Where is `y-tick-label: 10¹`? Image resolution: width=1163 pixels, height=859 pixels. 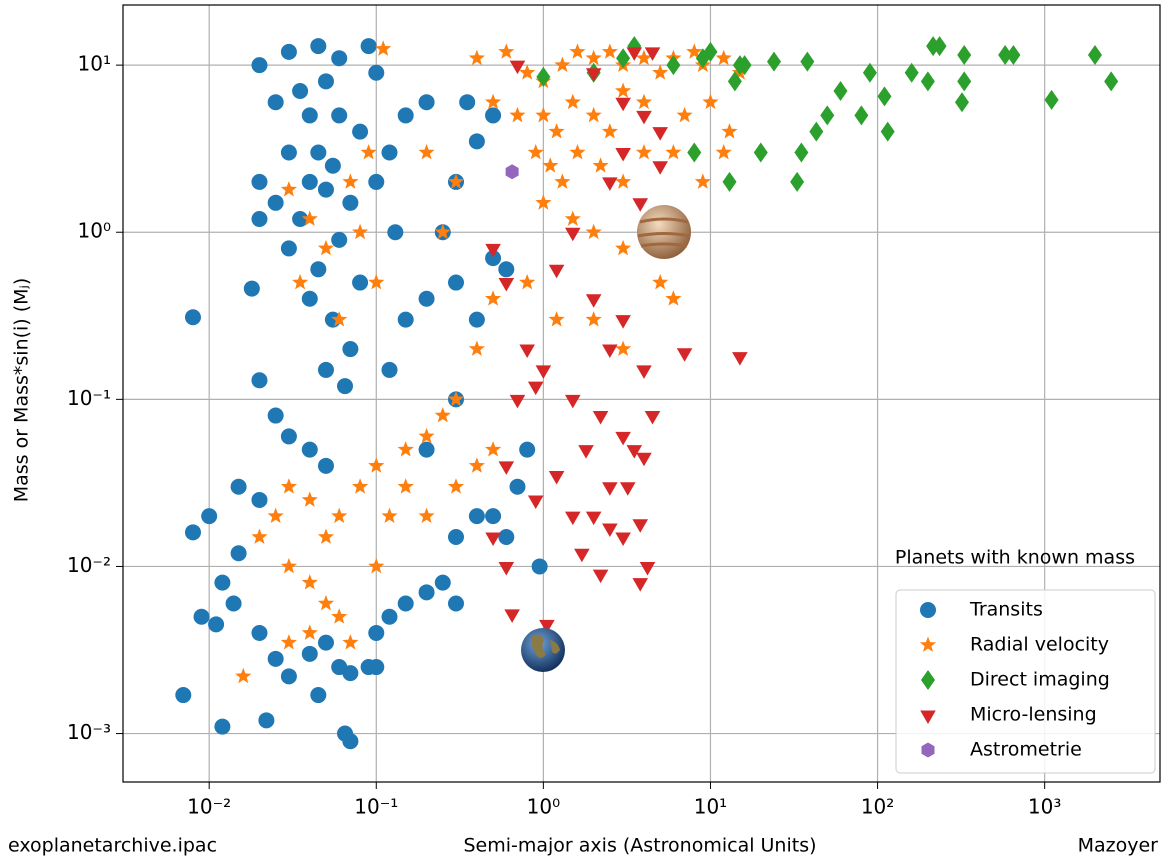 y-tick-label: 10¹ is located at coordinates (94, 64).